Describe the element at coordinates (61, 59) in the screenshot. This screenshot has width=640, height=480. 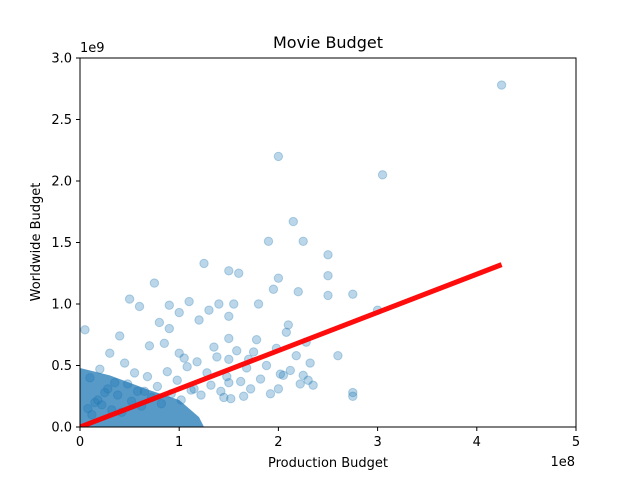
I see `y-tick-label: 3.0` at that location.